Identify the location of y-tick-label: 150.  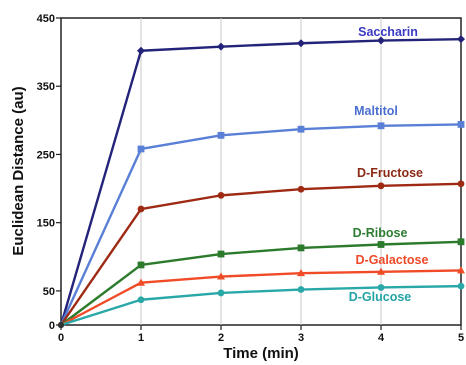
(46, 224).